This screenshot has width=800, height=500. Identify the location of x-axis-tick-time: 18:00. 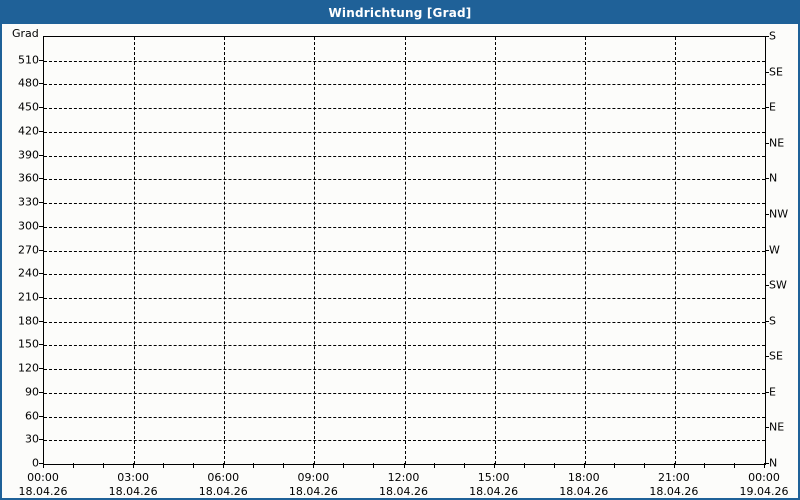
(583, 477).